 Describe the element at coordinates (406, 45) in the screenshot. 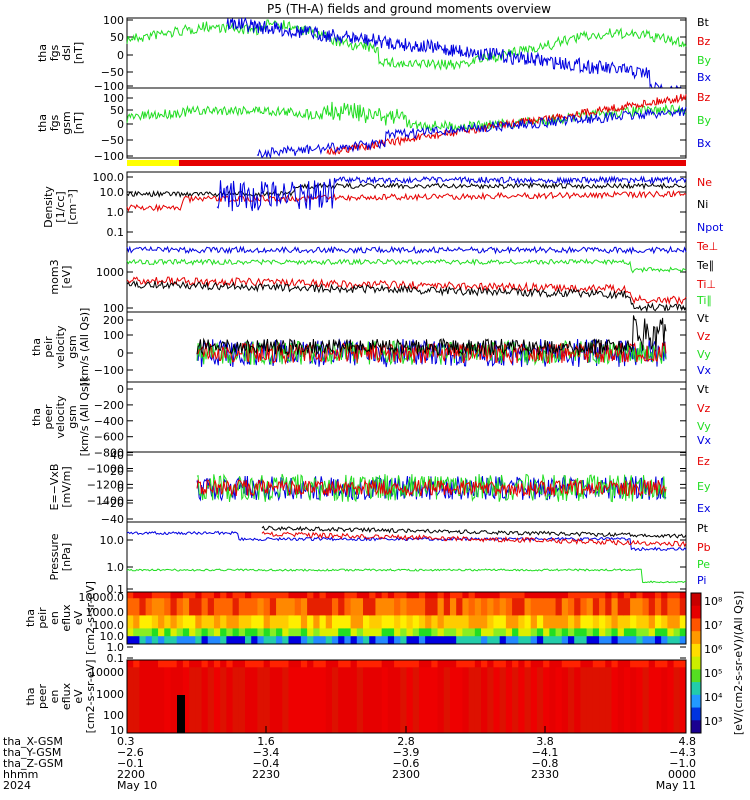

I see `trace-By` at that location.